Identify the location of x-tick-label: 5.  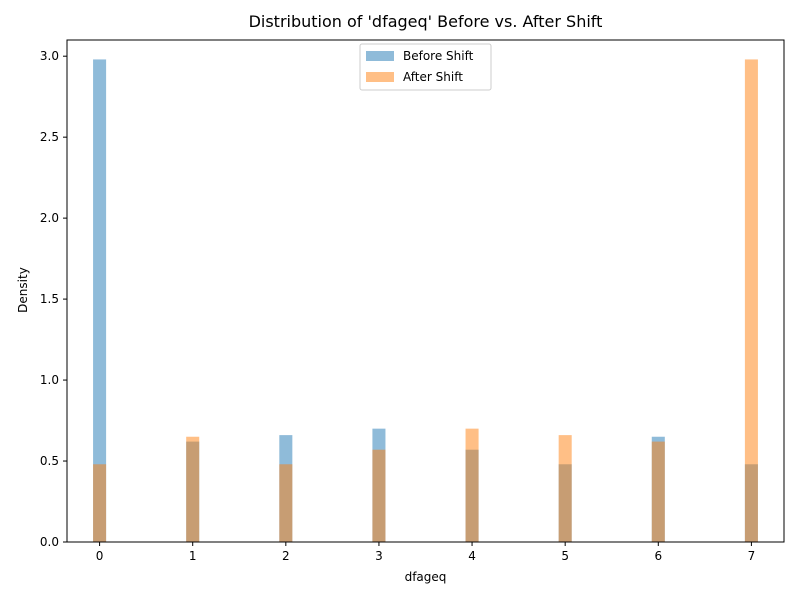
(565, 556).